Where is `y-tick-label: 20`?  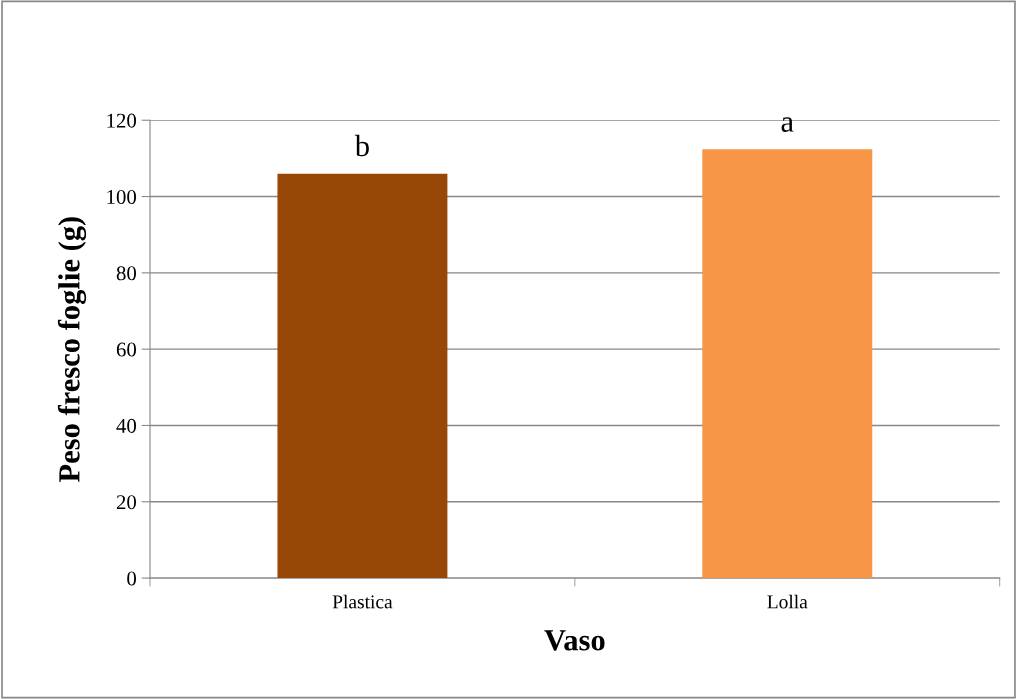
y-tick-label: 20 is located at coordinates (126, 502).